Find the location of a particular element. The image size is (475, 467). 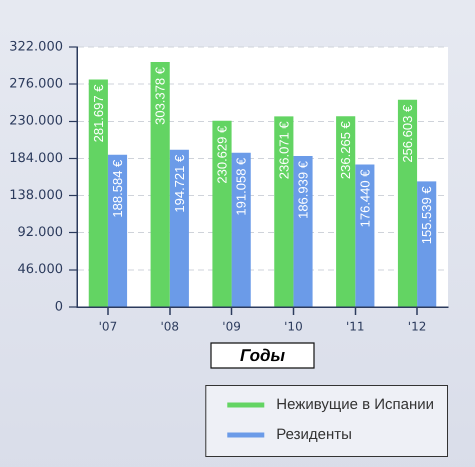

x-tick-label: '12 is located at coordinates (417, 326).